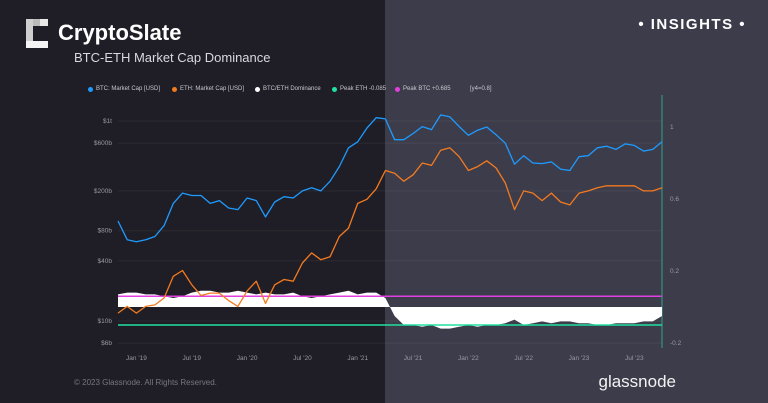  What do you see at coordinates (103, 191) in the screenshot?
I see `y-left-tick-label: $200b` at bounding box center [103, 191].